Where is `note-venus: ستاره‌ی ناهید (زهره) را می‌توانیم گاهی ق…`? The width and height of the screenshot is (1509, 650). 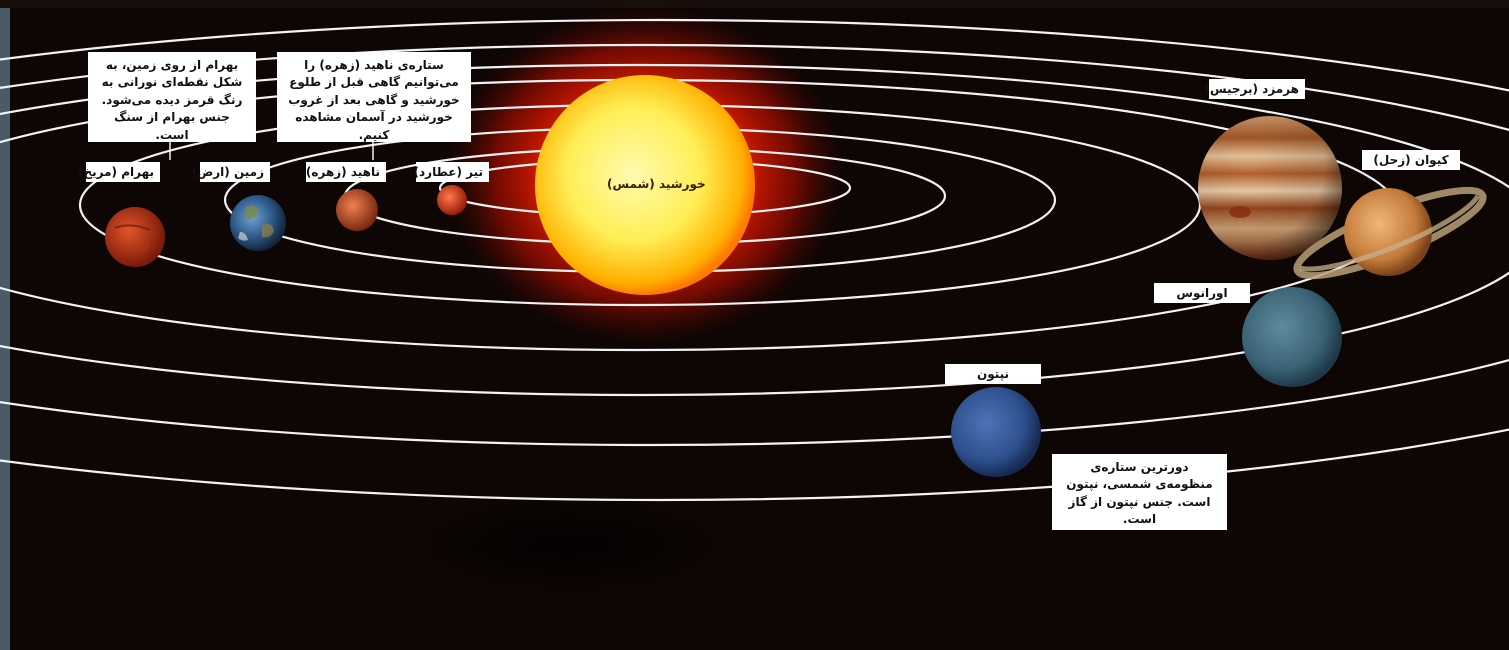 note-venus: ستاره‌ی ناهید (زهره) را می‌توانیم گاهی ق… is located at coordinates (374, 97).